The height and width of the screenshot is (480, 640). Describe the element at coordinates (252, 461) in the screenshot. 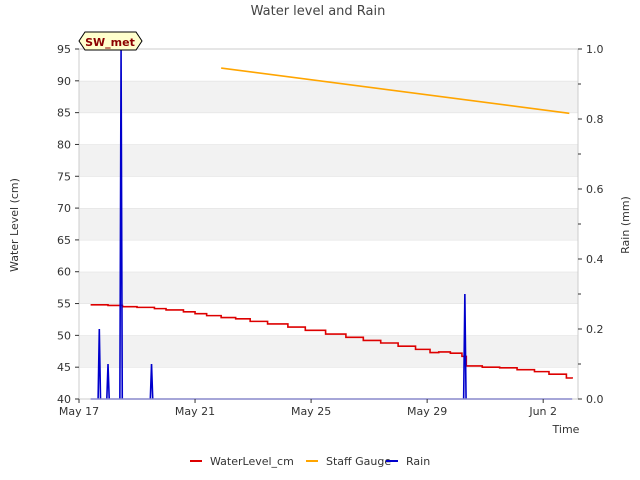

I see `legend-label: WaterLevel_cm` at that location.